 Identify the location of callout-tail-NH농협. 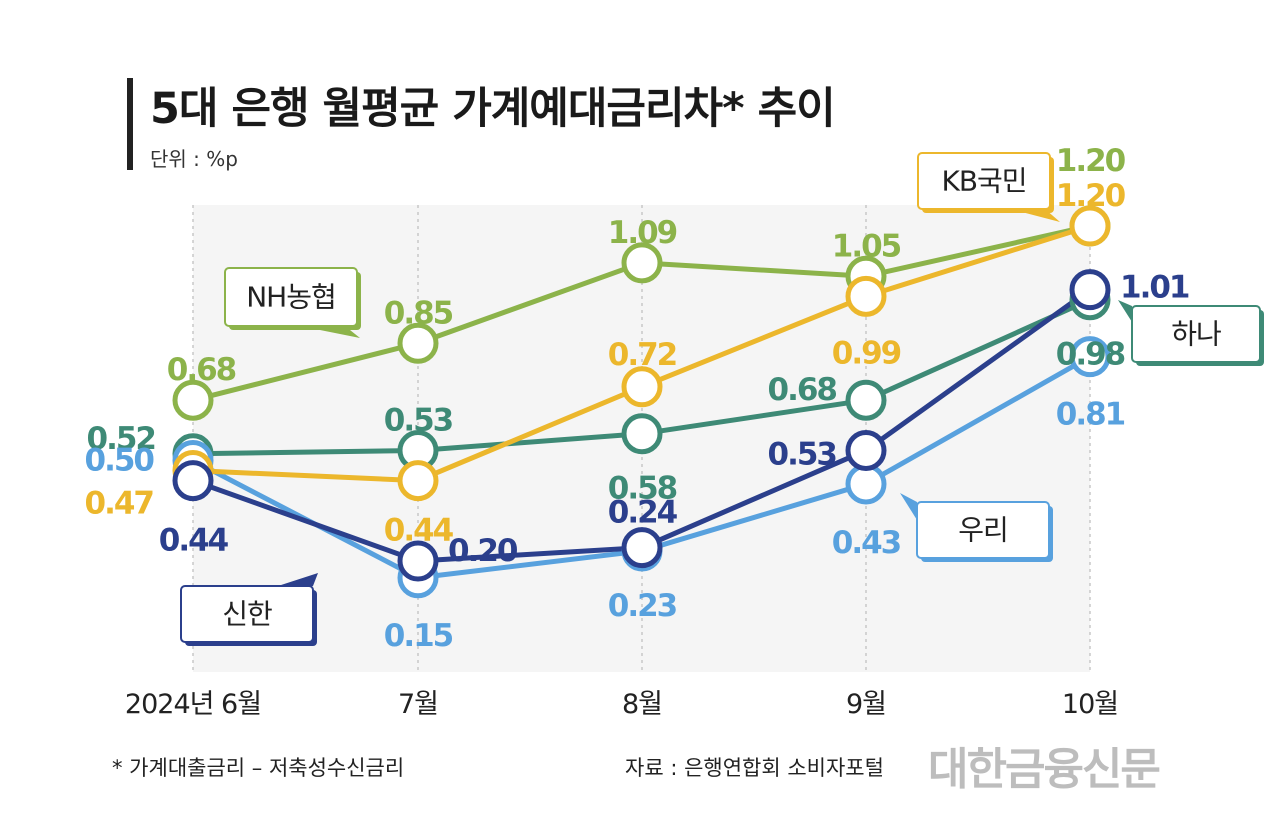
(330, 332).